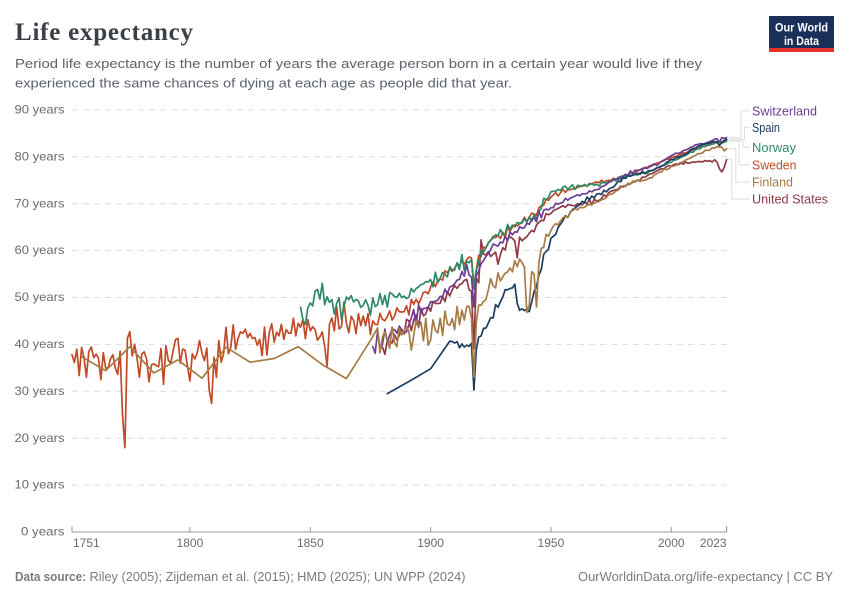 The image size is (850, 600). What do you see at coordinates (784, 111) in the screenshot?
I see `svg-text: Switzerland` at bounding box center [784, 111].